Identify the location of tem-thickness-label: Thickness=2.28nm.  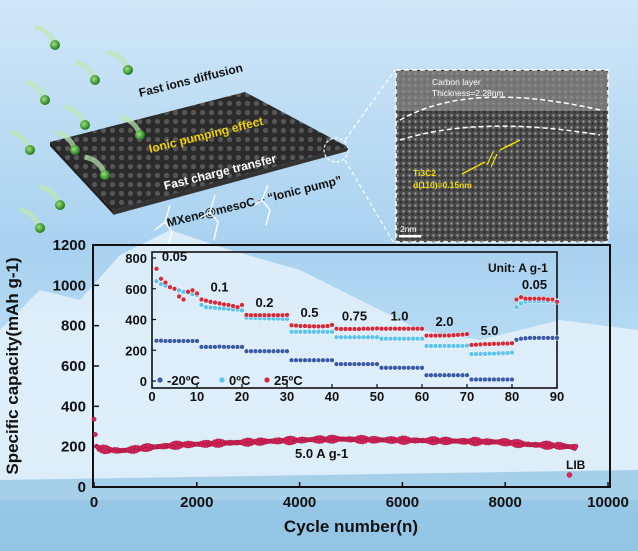
(468, 93).